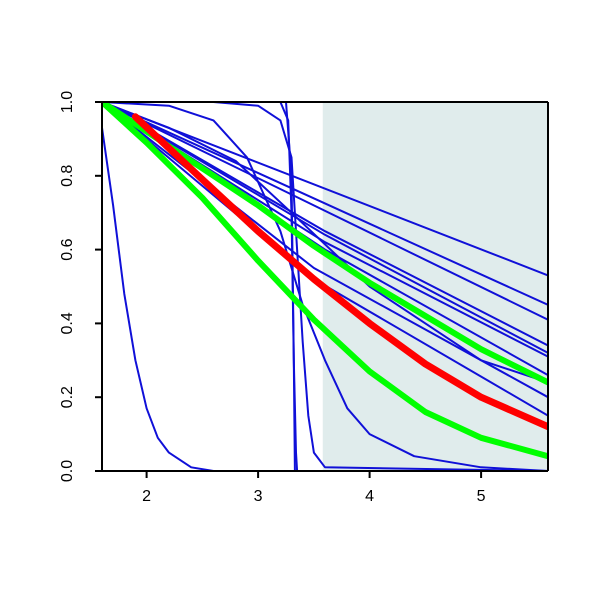 Image resolution: width=600 pixels, height=600 pixels. I want to click on x-tick-label: 2, so click(146, 496).